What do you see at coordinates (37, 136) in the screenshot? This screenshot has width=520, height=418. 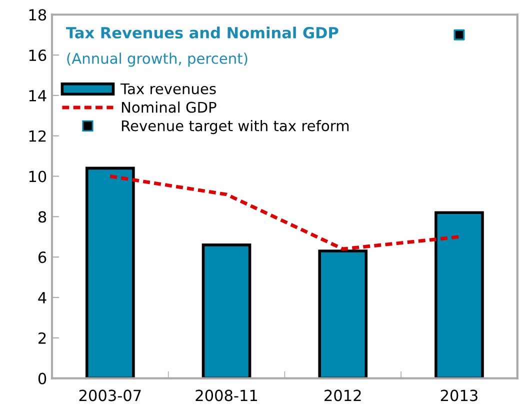 I see `y-tick-label: 12` at bounding box center [37, 136].